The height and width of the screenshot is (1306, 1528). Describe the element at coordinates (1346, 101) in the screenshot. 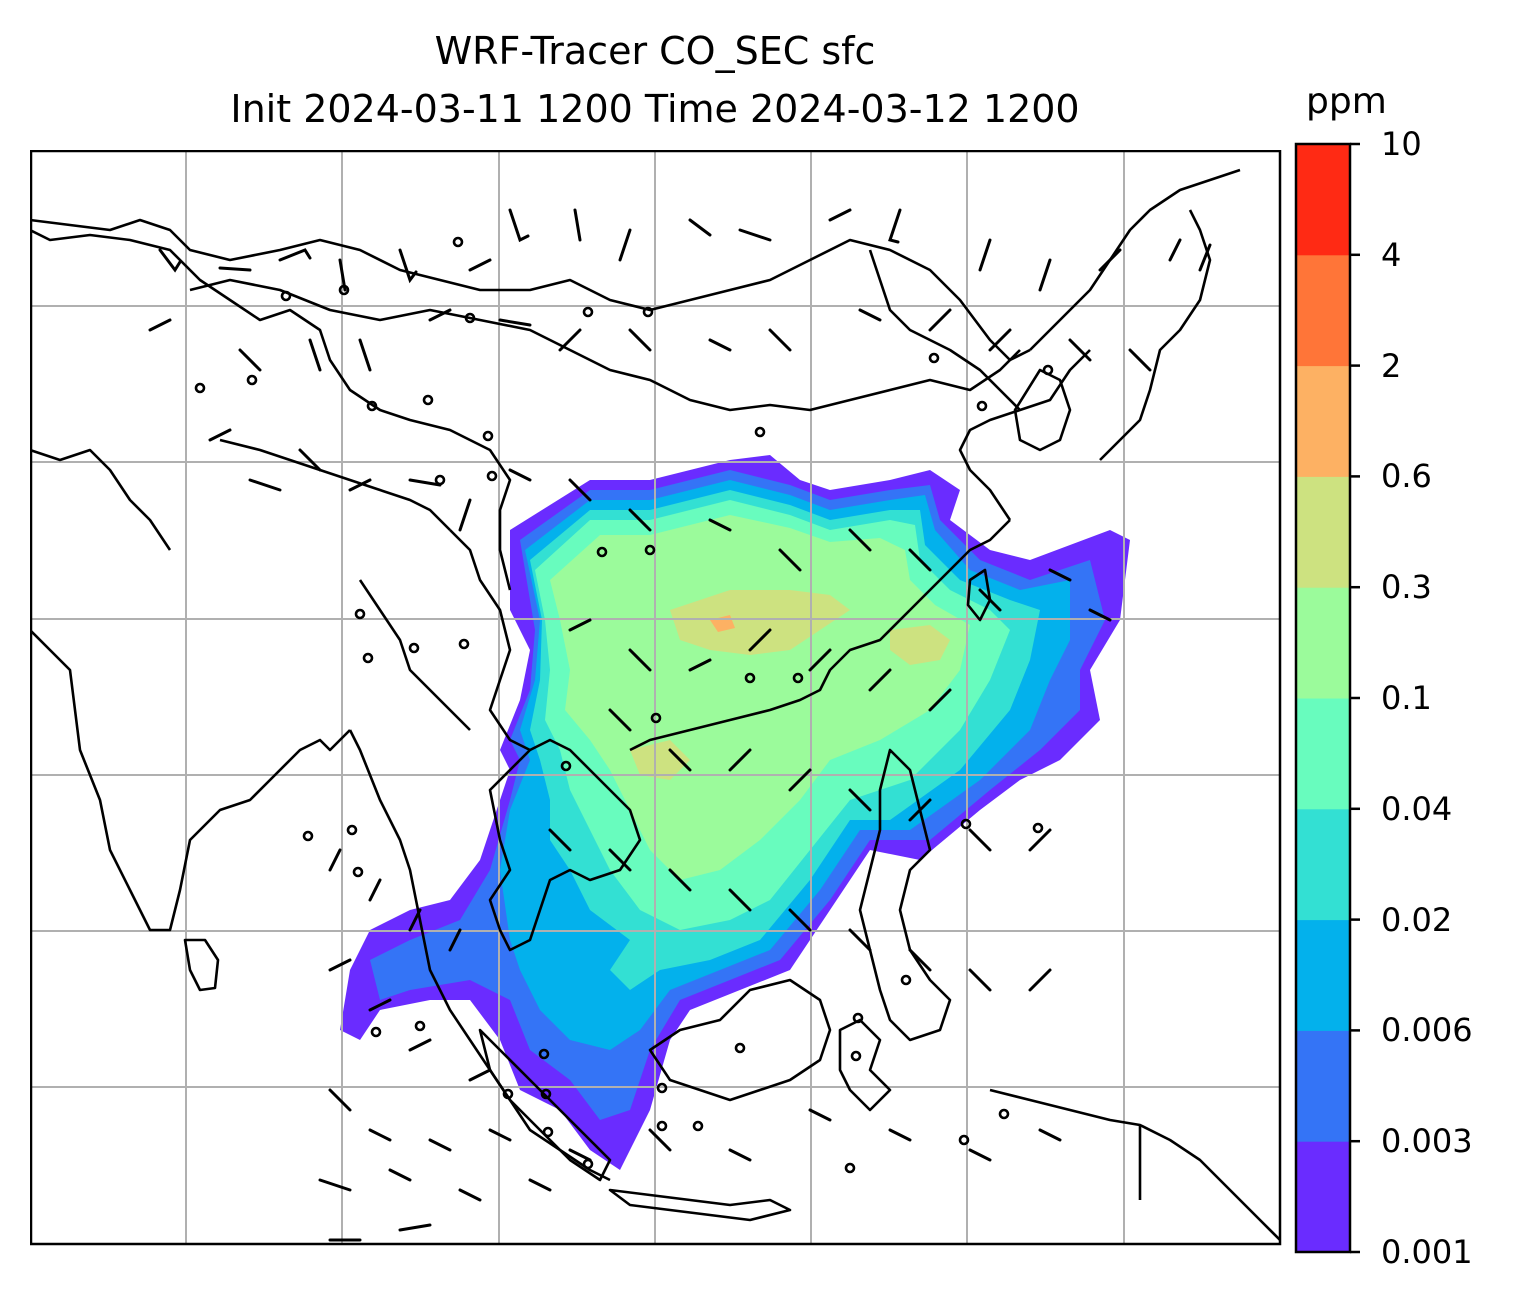

I see `colorbar-units-label: ppm` at that location.